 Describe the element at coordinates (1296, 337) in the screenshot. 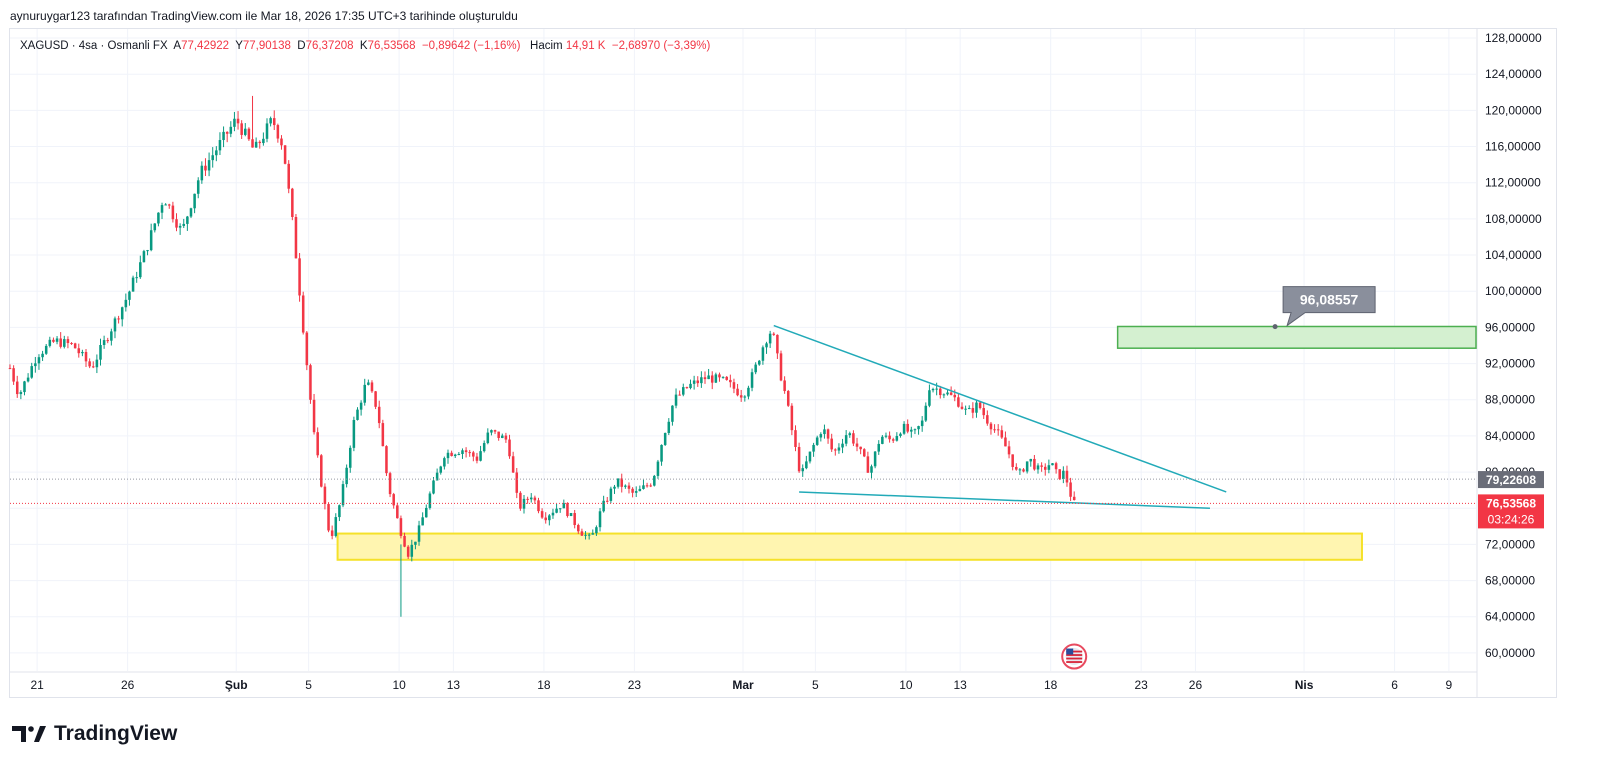

I see `target-zone` at that location.